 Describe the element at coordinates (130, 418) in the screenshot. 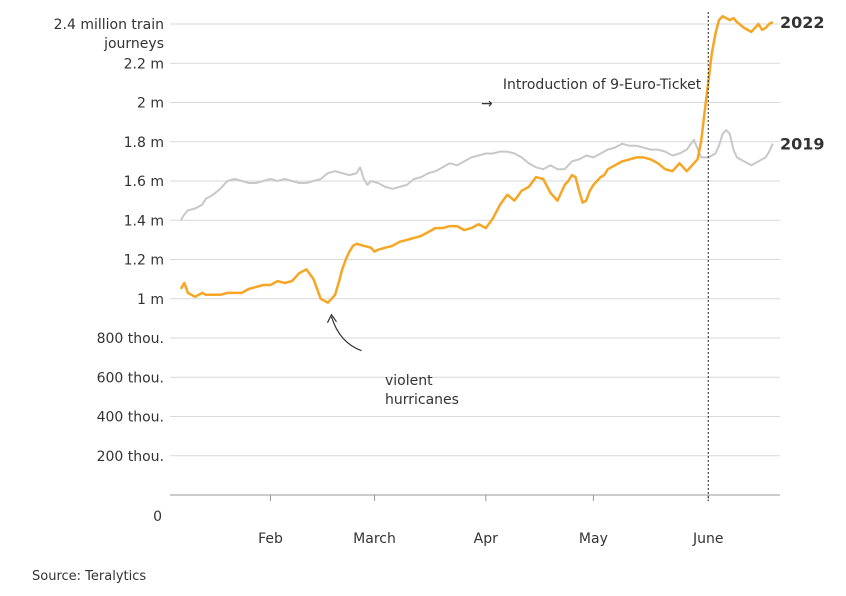

I see `y-tick-label: 400 thou.` at that location.